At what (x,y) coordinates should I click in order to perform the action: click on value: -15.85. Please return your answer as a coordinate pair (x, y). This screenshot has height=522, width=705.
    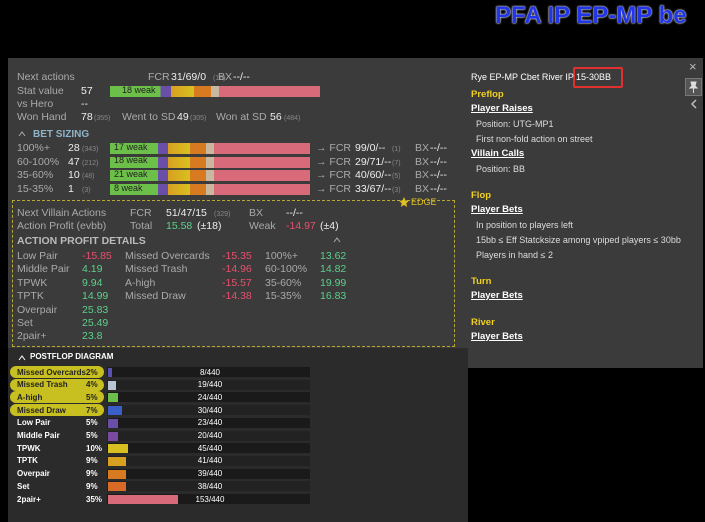
    Looking at the image, I should click on (97, 256).